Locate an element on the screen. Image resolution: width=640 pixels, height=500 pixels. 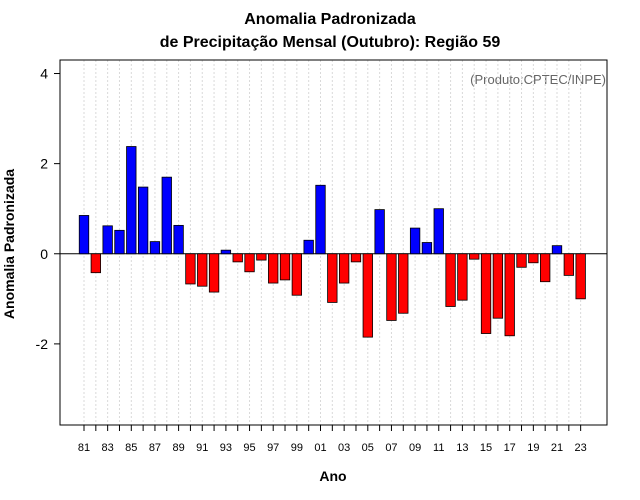
x-tick-label-19: 19 is located at coordinates (533, 448).